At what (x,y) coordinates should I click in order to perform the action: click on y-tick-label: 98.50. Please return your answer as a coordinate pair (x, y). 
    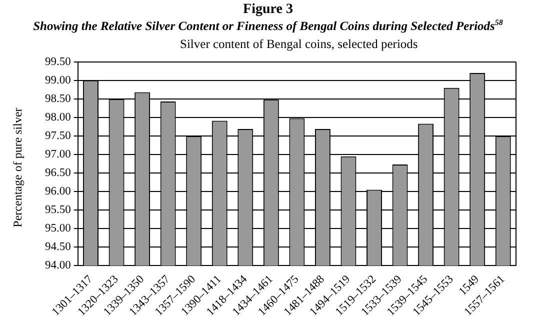
    Looking at the image, I should click on (58, 98).